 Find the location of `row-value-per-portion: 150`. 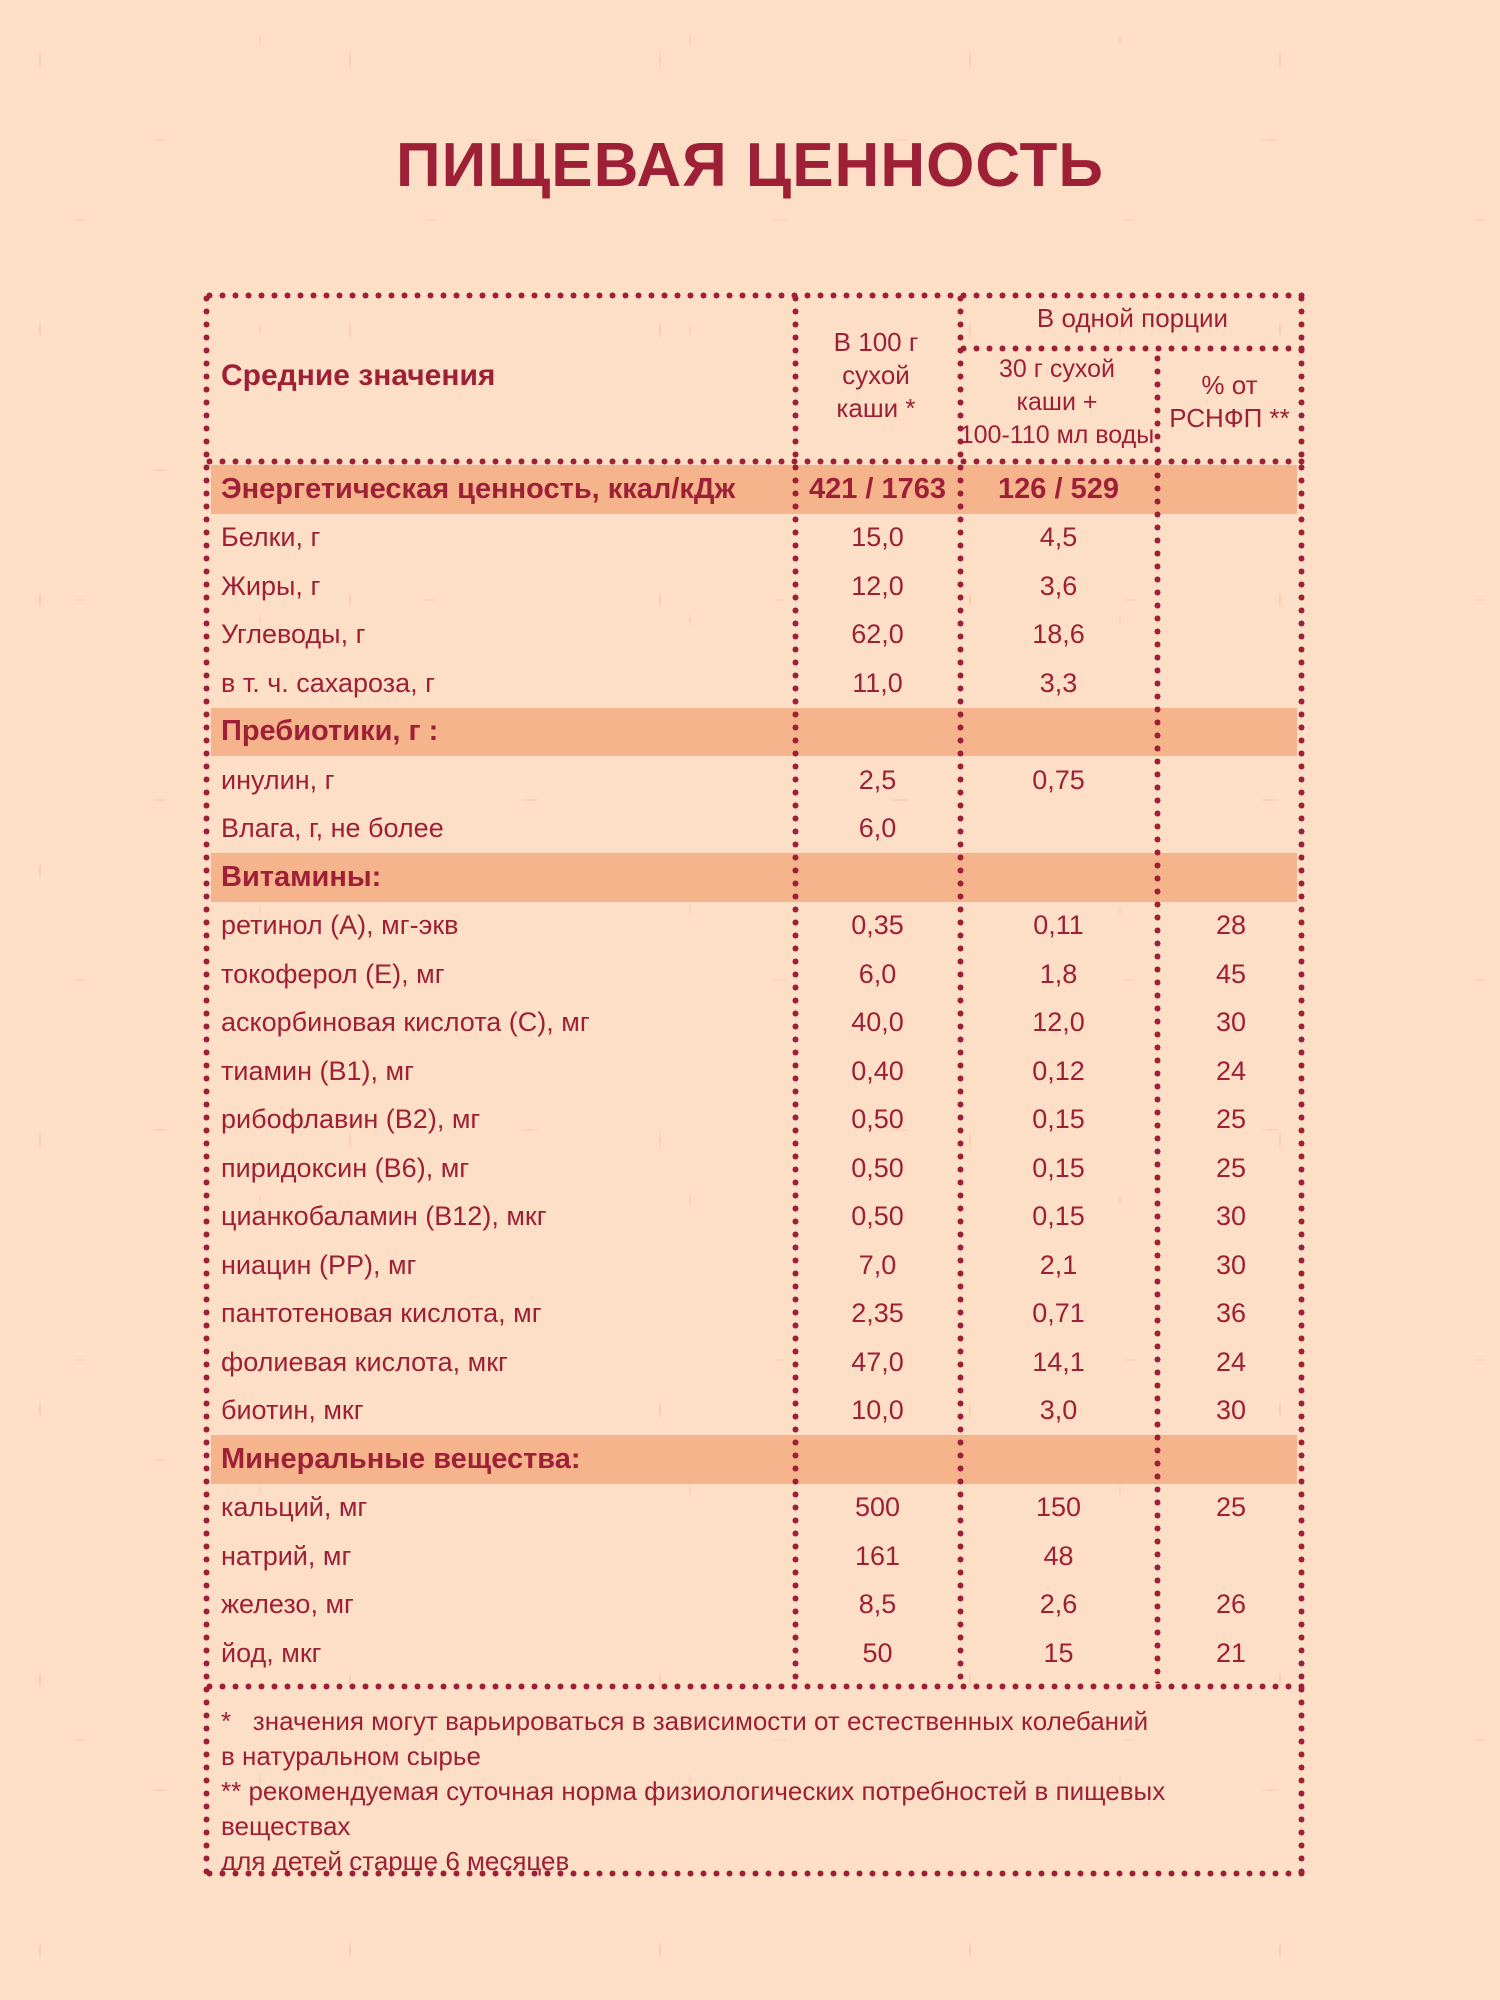

row-value-per-portion: 150 is located at coordinates (1058, 1507).